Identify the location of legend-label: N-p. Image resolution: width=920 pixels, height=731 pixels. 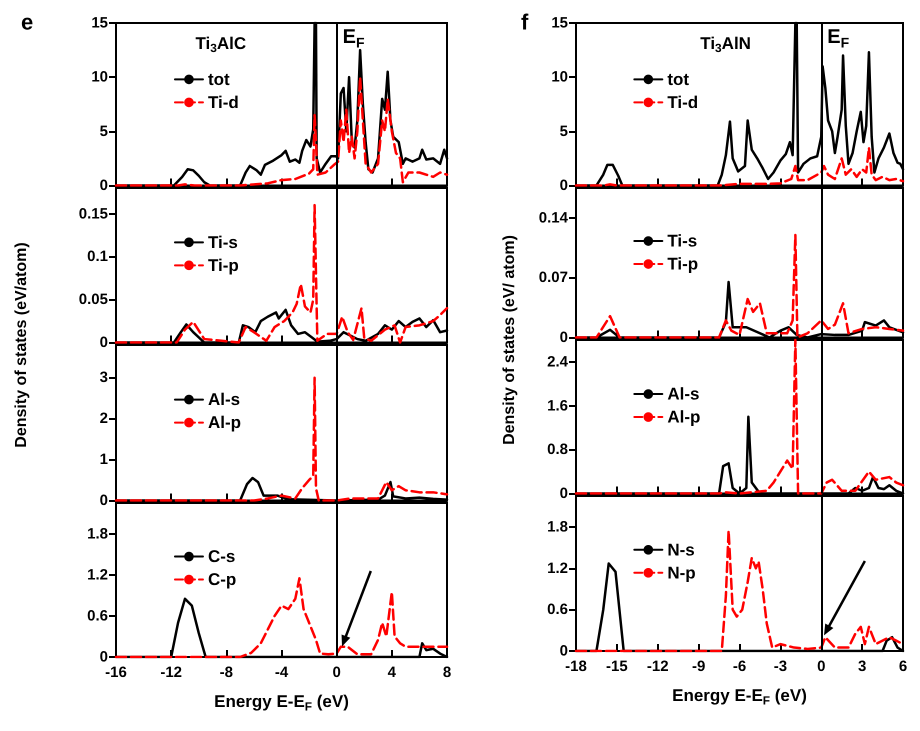
(681, 572).